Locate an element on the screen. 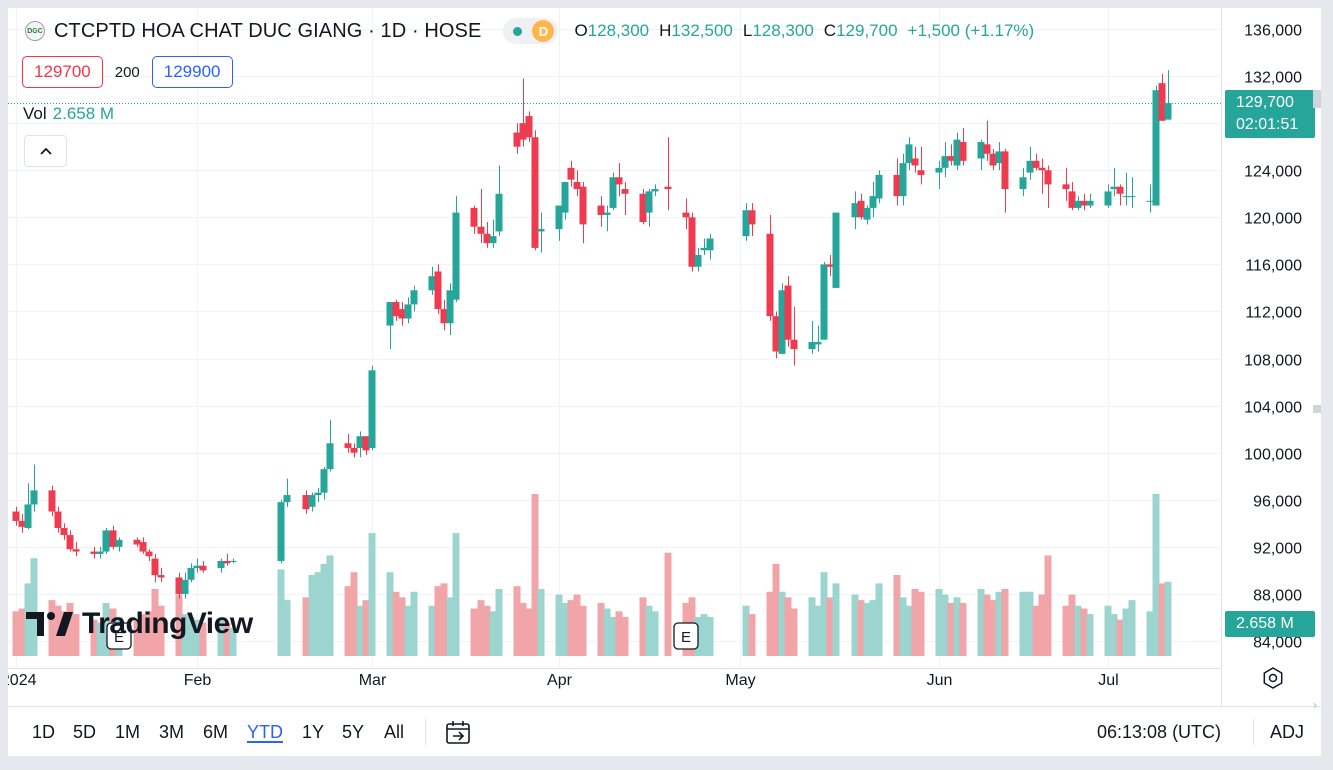 The image size is (1333, 770). close-label: C is located at coordinates (830, 30).